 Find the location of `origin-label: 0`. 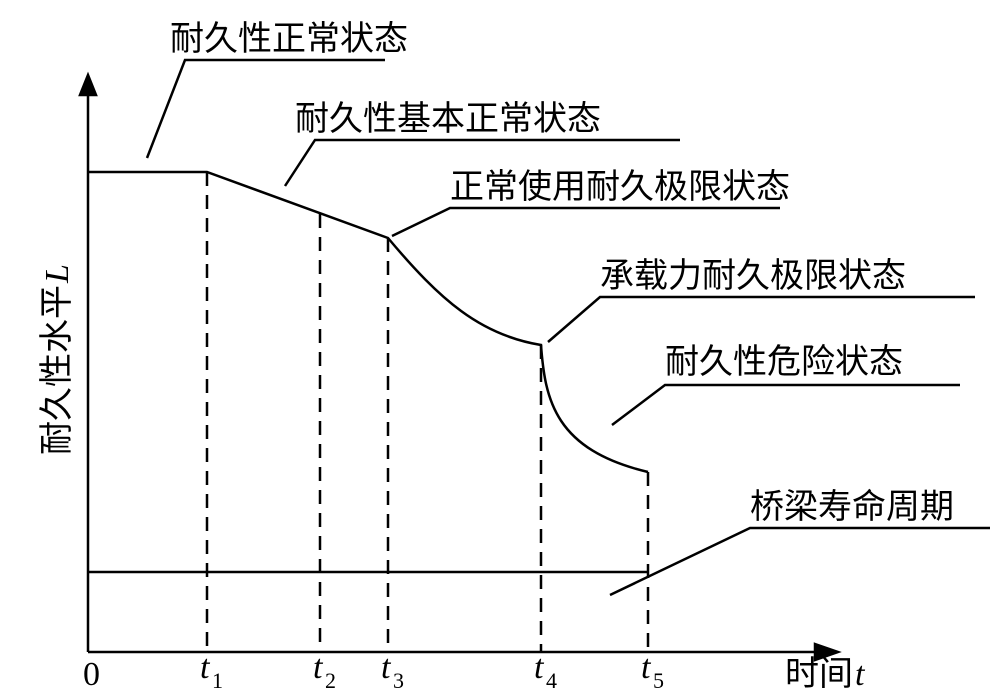

origin-label: 0 is located at coordinates (91, 673).